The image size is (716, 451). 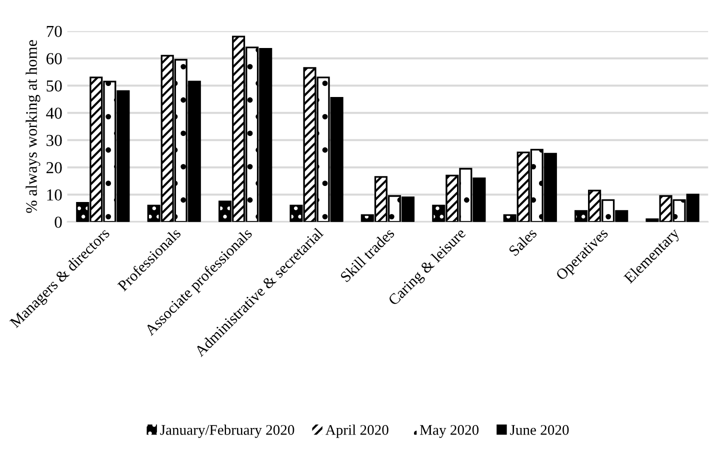 What do you see at coordinates (54, 113) in the screenshot?
I see `y-tick-label: 40` at bounding box center [54, 113].